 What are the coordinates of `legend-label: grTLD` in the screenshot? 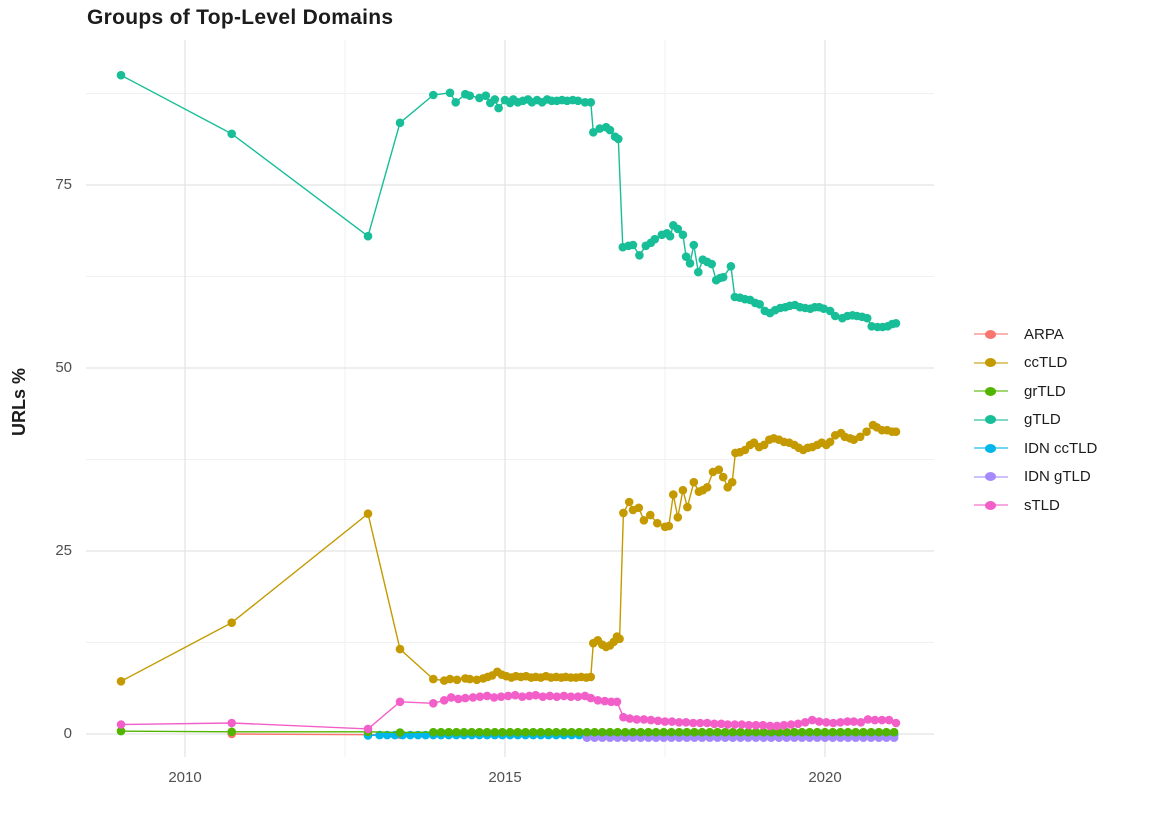 It's located at (1045, 391).